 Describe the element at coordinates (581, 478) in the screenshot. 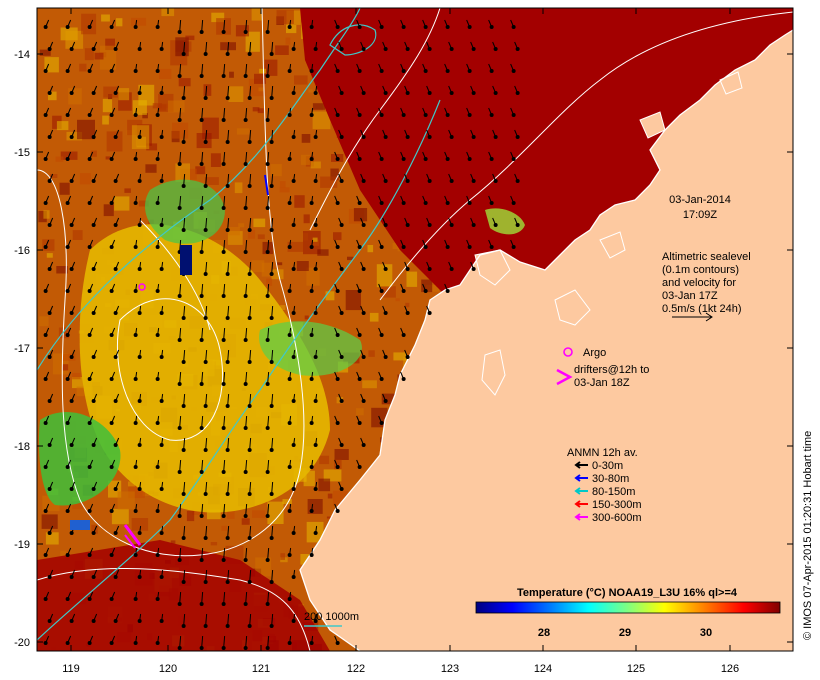

I see `legend-arrow-icon` at that location.